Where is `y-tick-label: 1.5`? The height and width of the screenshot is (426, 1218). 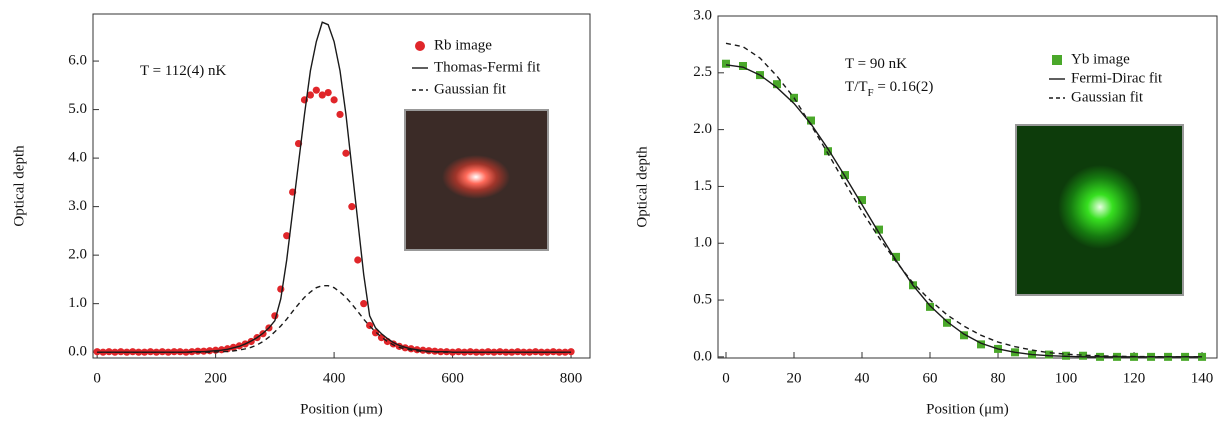 y-tick-label: 1.5 is located at coordinates (702, 186).